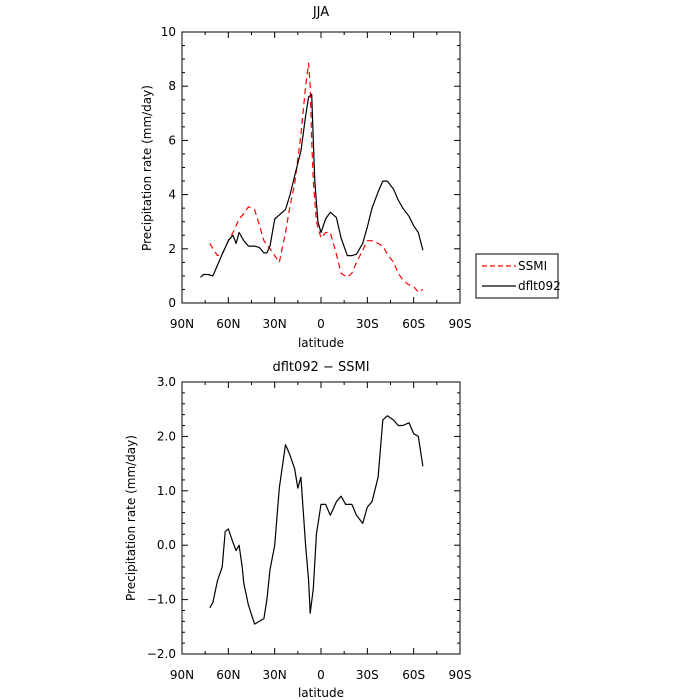  What do you see at coordinates (413, 324) in the screenshot?
I see `top-chart-xtick-label: 60S` at bounding box center [413, 324].